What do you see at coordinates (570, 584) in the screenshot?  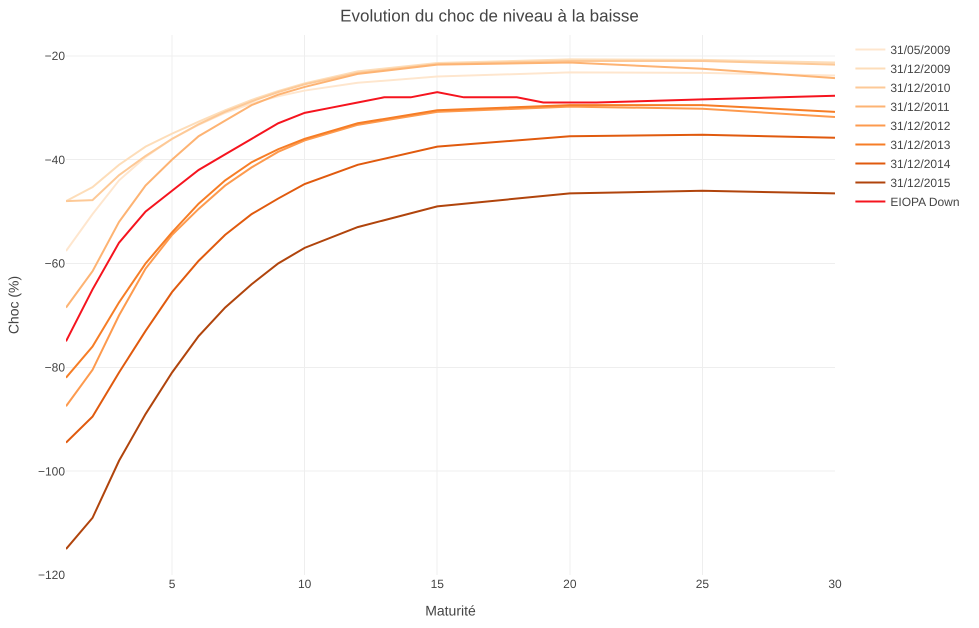 I see `x-tick-label: 20` at bounding box center [570, 584].